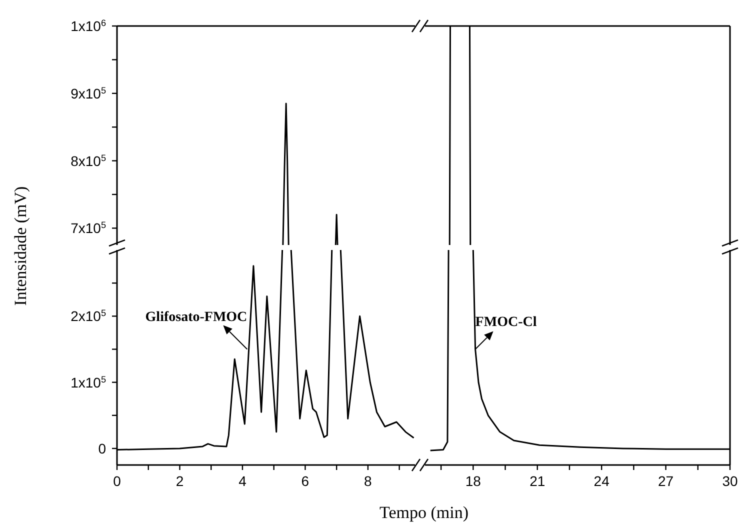  What do you see at coordinates (730, 481) in the screenshot?
I see `x-tick-label: 30` at bounding box center [730, 481].